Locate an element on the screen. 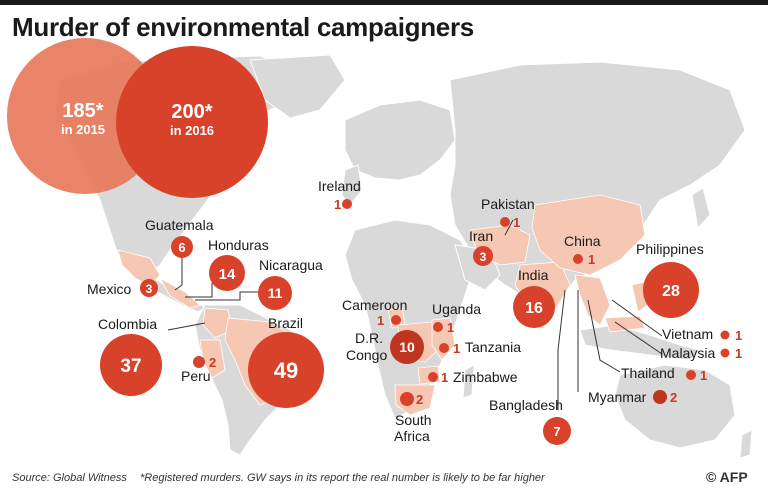  philippines-count: 28 is located at coordinates (671, 291).